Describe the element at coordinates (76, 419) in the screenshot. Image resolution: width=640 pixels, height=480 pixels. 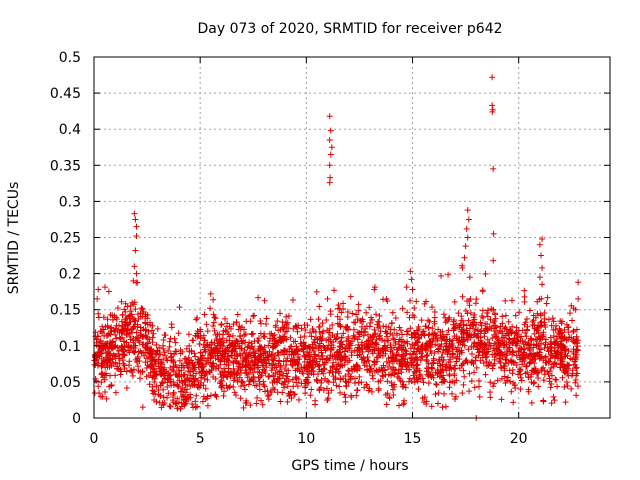
I see `y-tick-label: 0` at that location.